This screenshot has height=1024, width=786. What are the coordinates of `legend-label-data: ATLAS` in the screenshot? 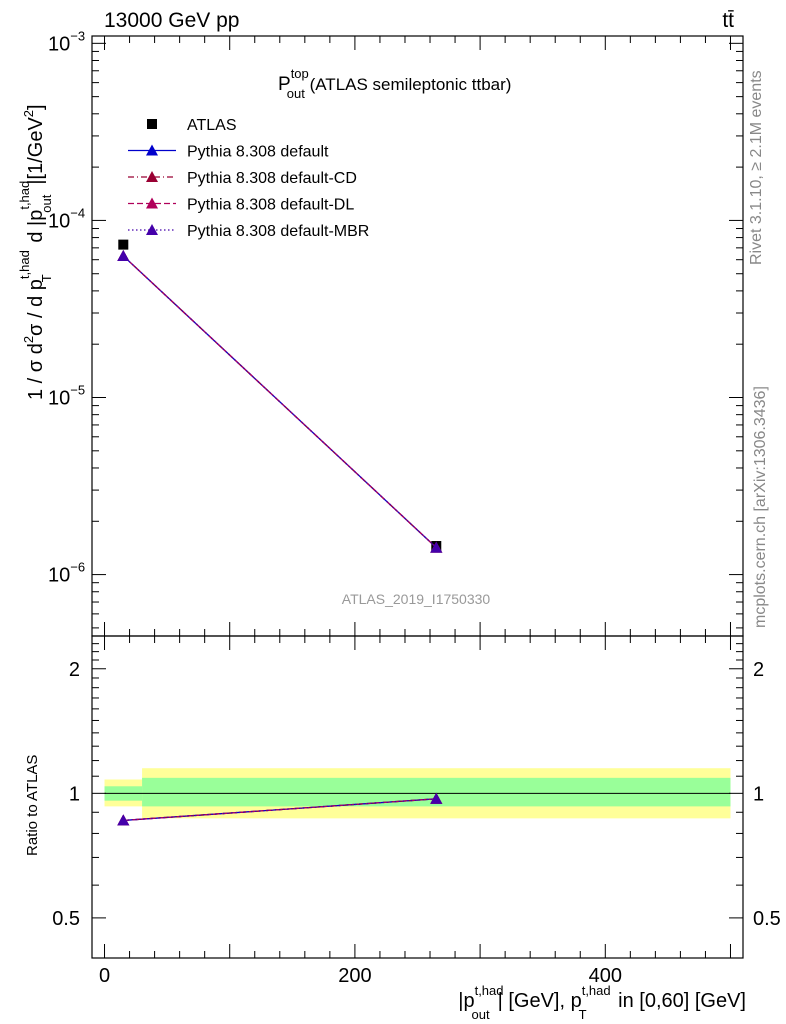 It's located at (212, 125).